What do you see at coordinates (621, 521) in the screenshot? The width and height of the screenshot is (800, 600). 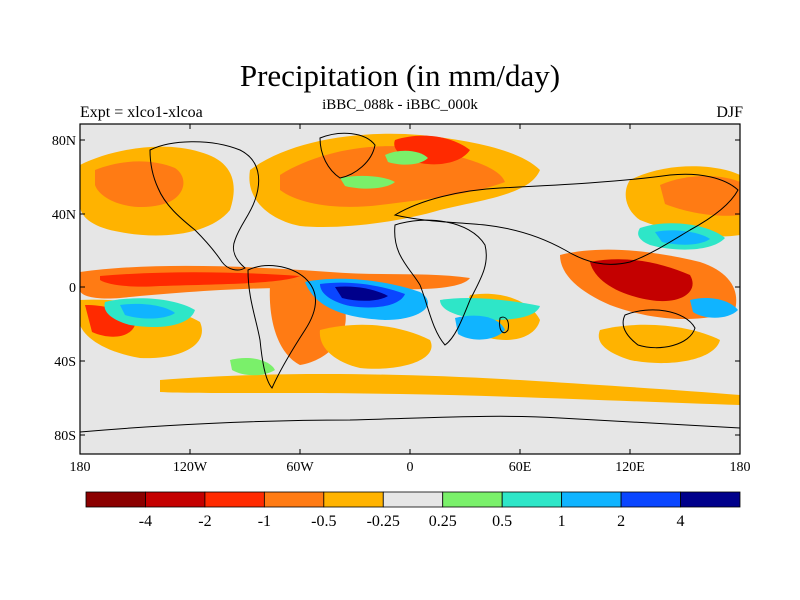 I see `colorbar-label: 2` at bounding box center [621, 521].